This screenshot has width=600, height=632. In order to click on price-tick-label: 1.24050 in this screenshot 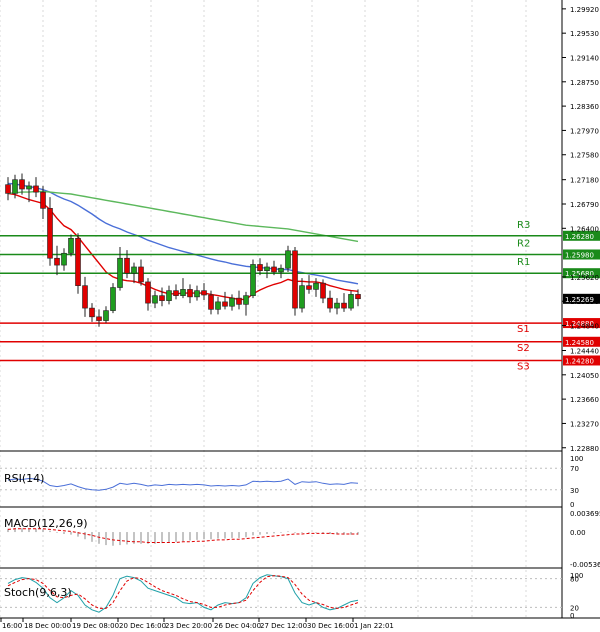, I will do `click(584, 376)`.